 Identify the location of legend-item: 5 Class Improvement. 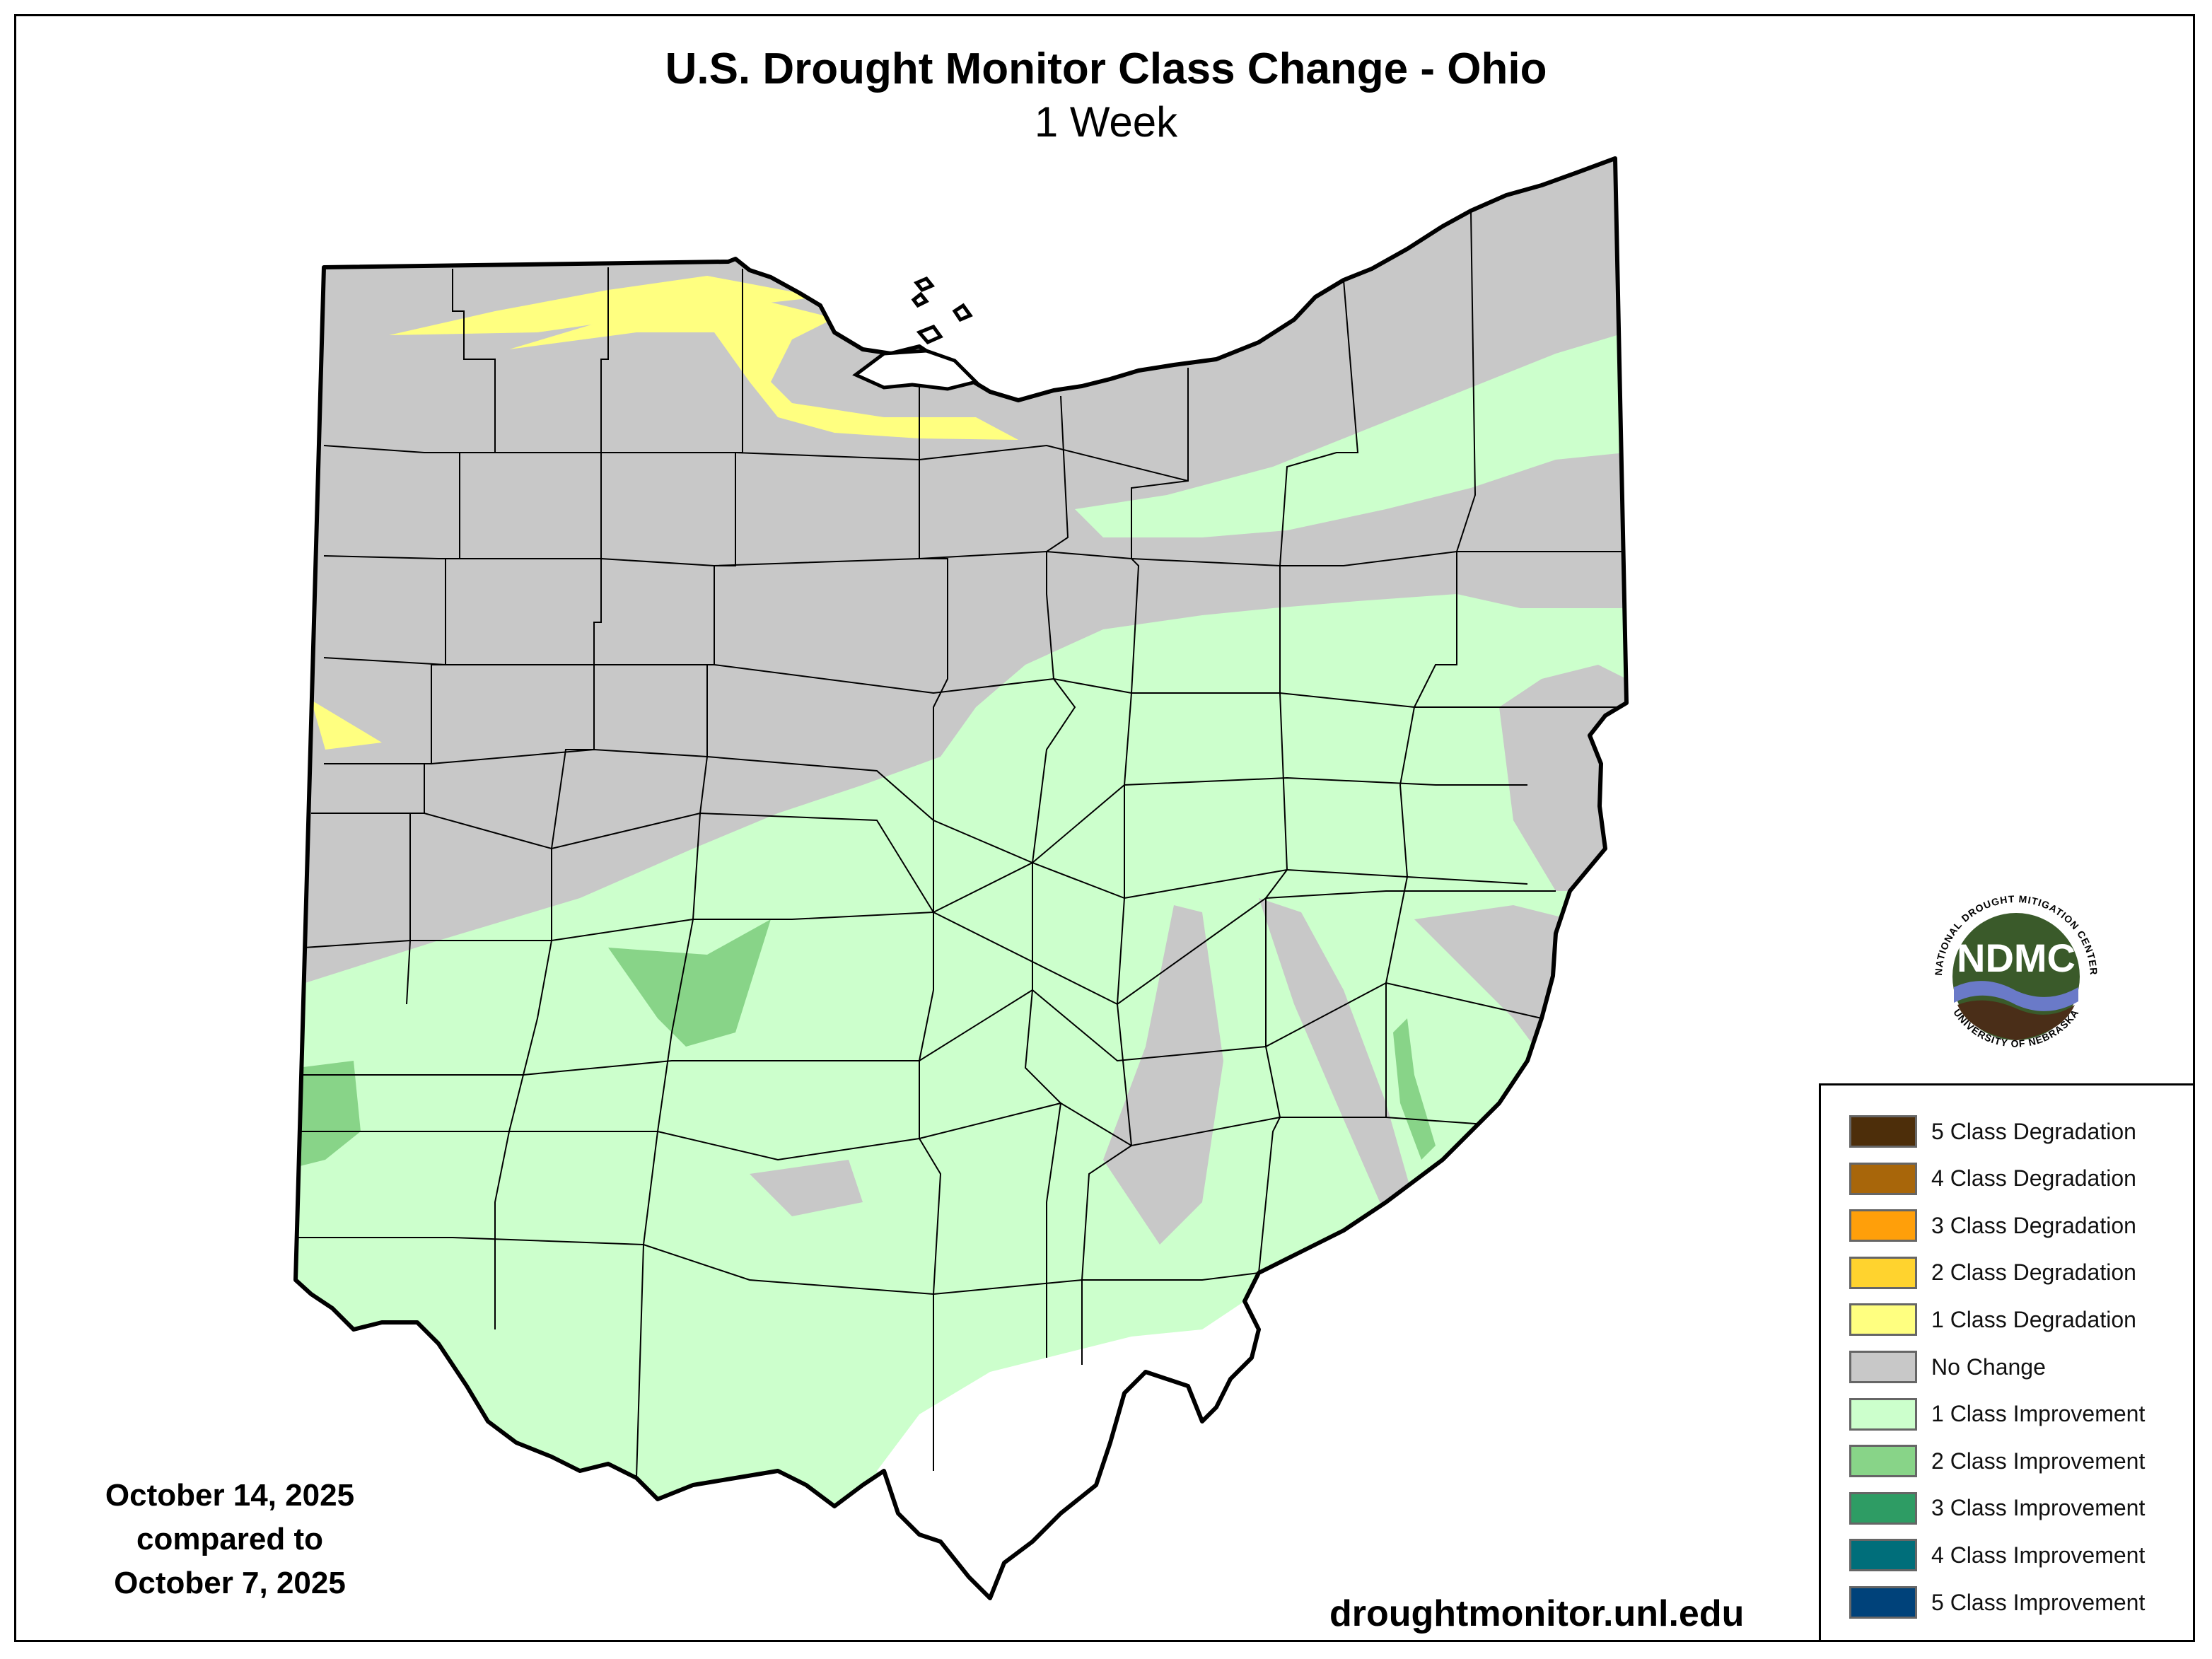
(1997, 1602).